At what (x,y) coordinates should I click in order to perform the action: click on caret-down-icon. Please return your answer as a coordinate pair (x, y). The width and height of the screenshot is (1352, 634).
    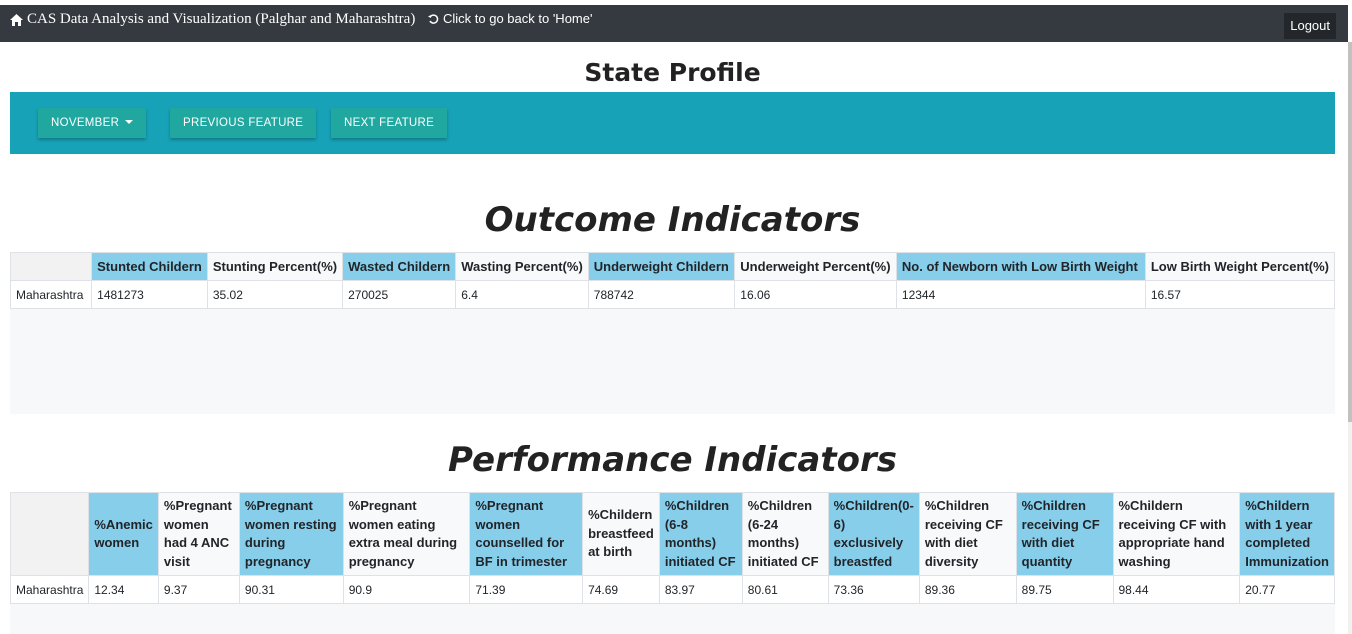
    Looking at the image, I should click on (129, 122).